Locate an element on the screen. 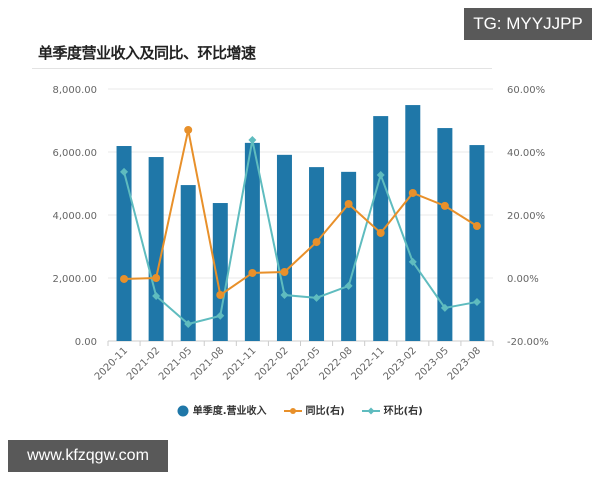 The height and width of the screenshot is (480, 600). right-axis-tick: 20.00% is located at coordinates (526, 216).